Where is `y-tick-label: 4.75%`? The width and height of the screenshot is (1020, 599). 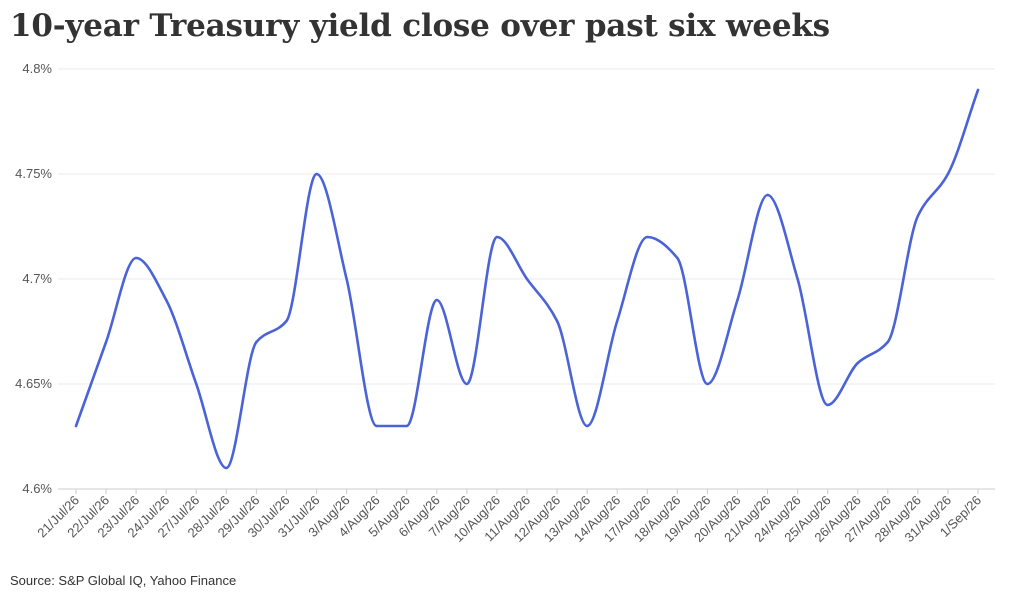
y-tick-label: 4.75% is located at coordinates (33, 173).